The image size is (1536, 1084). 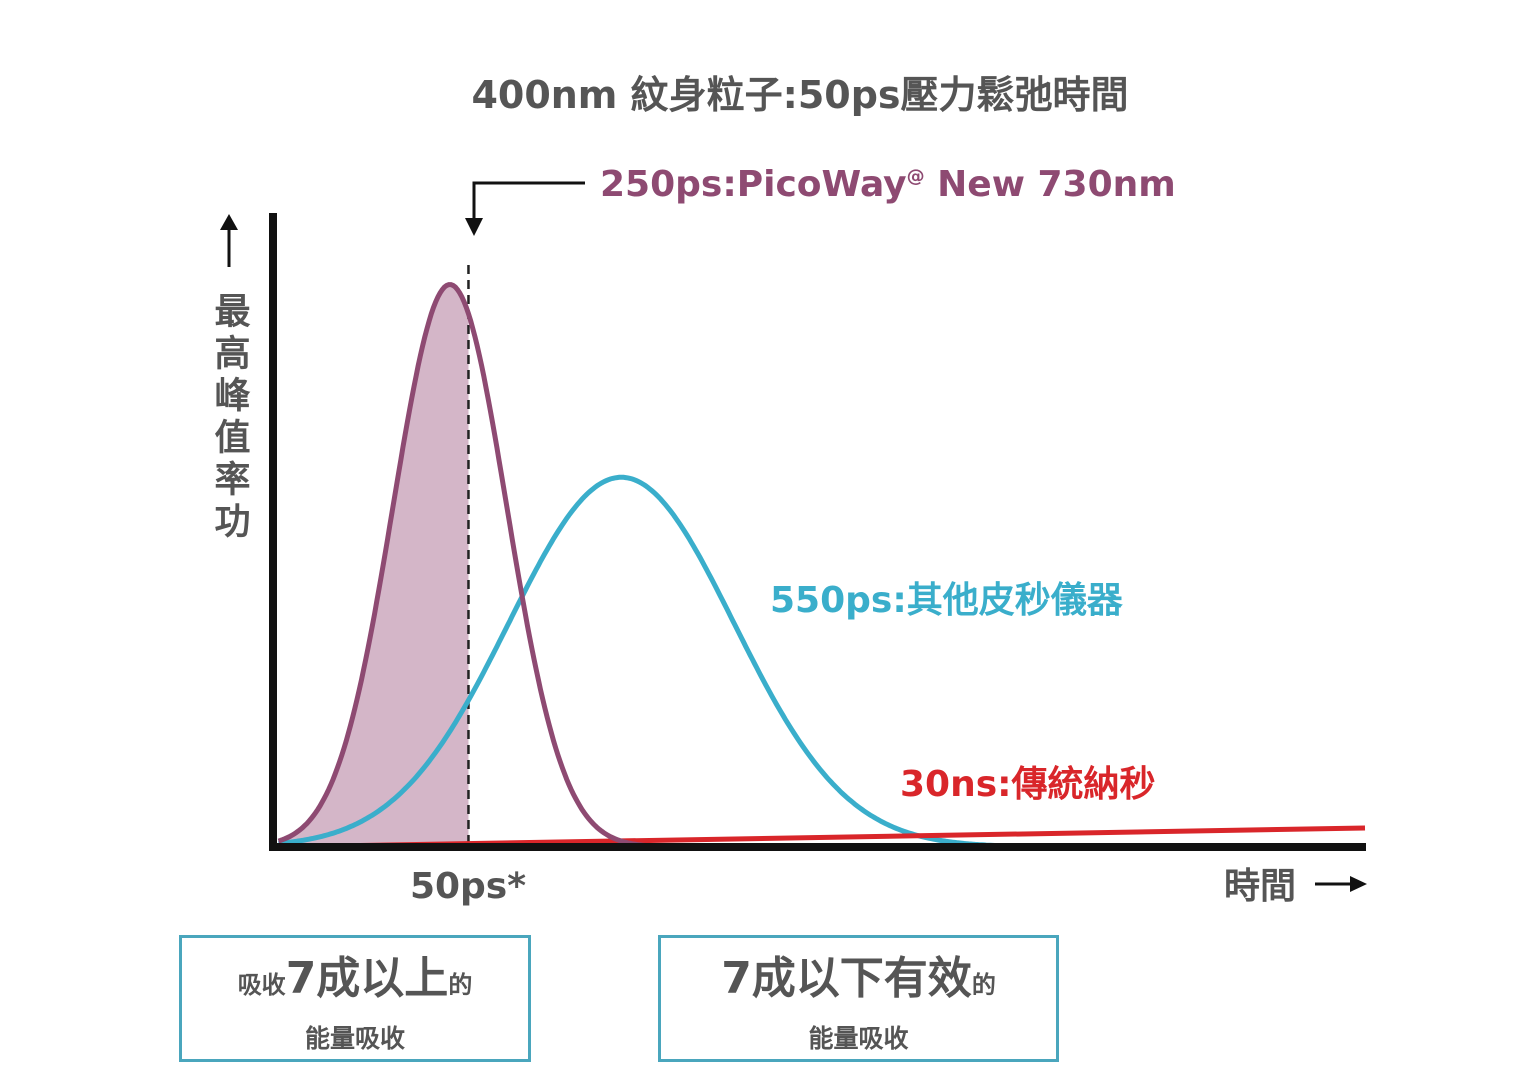 What do you see at coordinates (468, 886) in the screenshot?
I see `marker-label: 50ps*` at bounding box center [468, 886].